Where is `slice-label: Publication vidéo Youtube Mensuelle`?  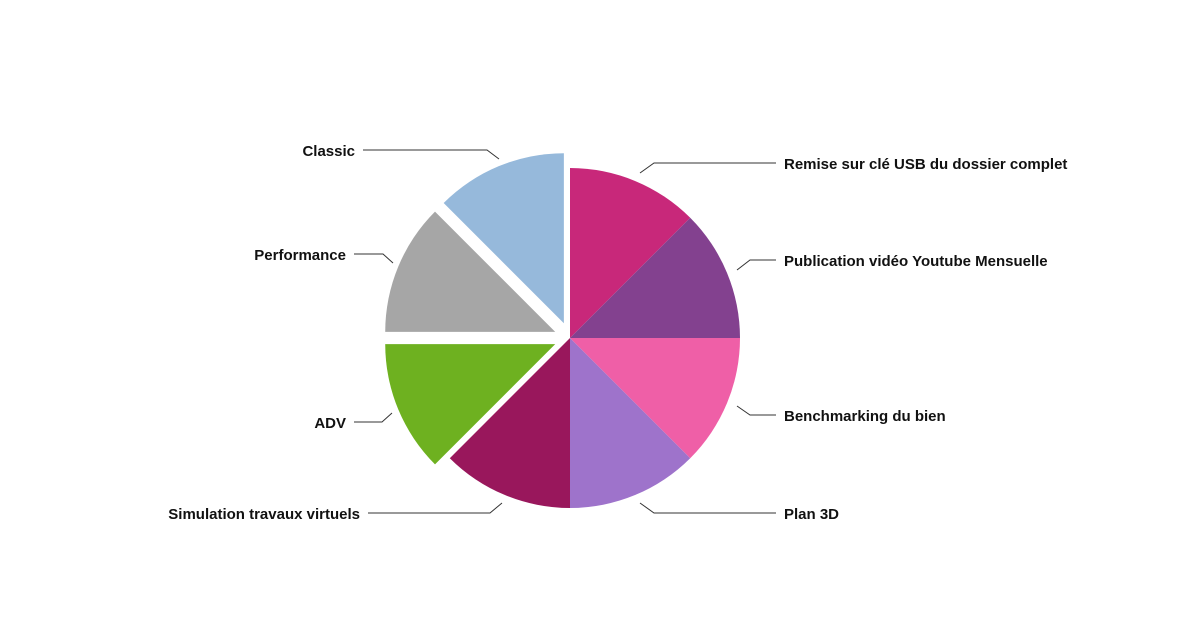
slice-label: Publication vidéo Youtube Mensuelle is located at coordinates (916, 261).